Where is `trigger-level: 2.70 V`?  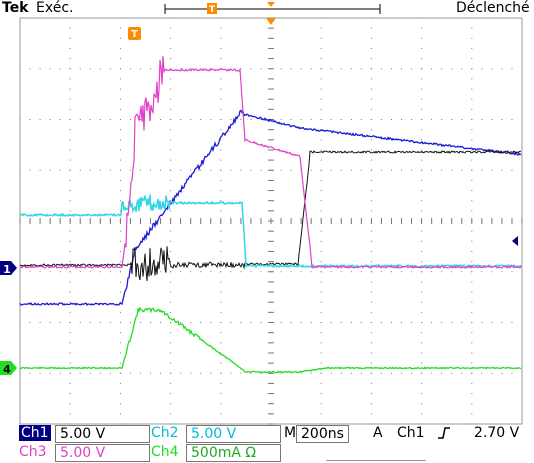
trigger-level: 2.70 V is located at coordinates (497, 433).